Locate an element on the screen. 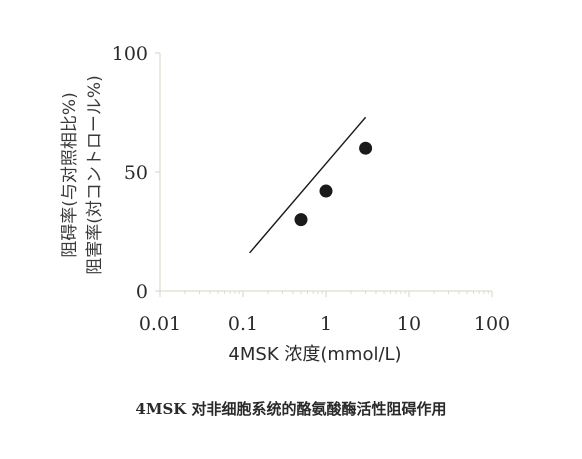 The image size is (582, 459). x-tick-label: 100 is located at coordinates (492, 324).